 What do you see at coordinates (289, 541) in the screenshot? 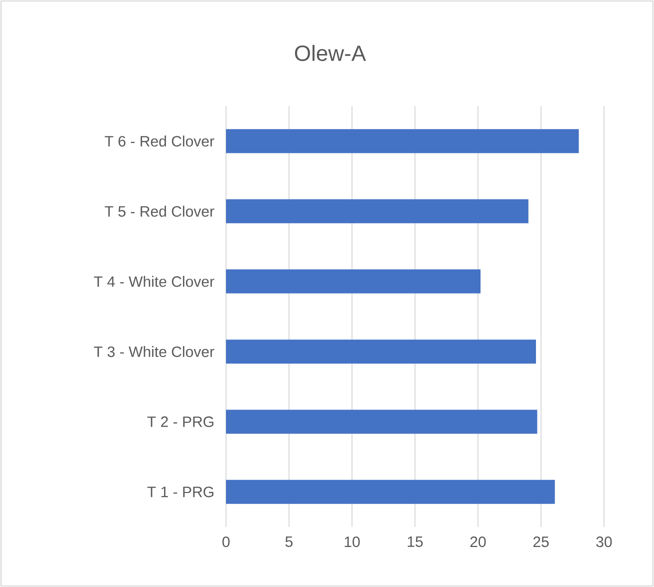
I see `x-tick-label: 5` at bounding box center [289, 541].